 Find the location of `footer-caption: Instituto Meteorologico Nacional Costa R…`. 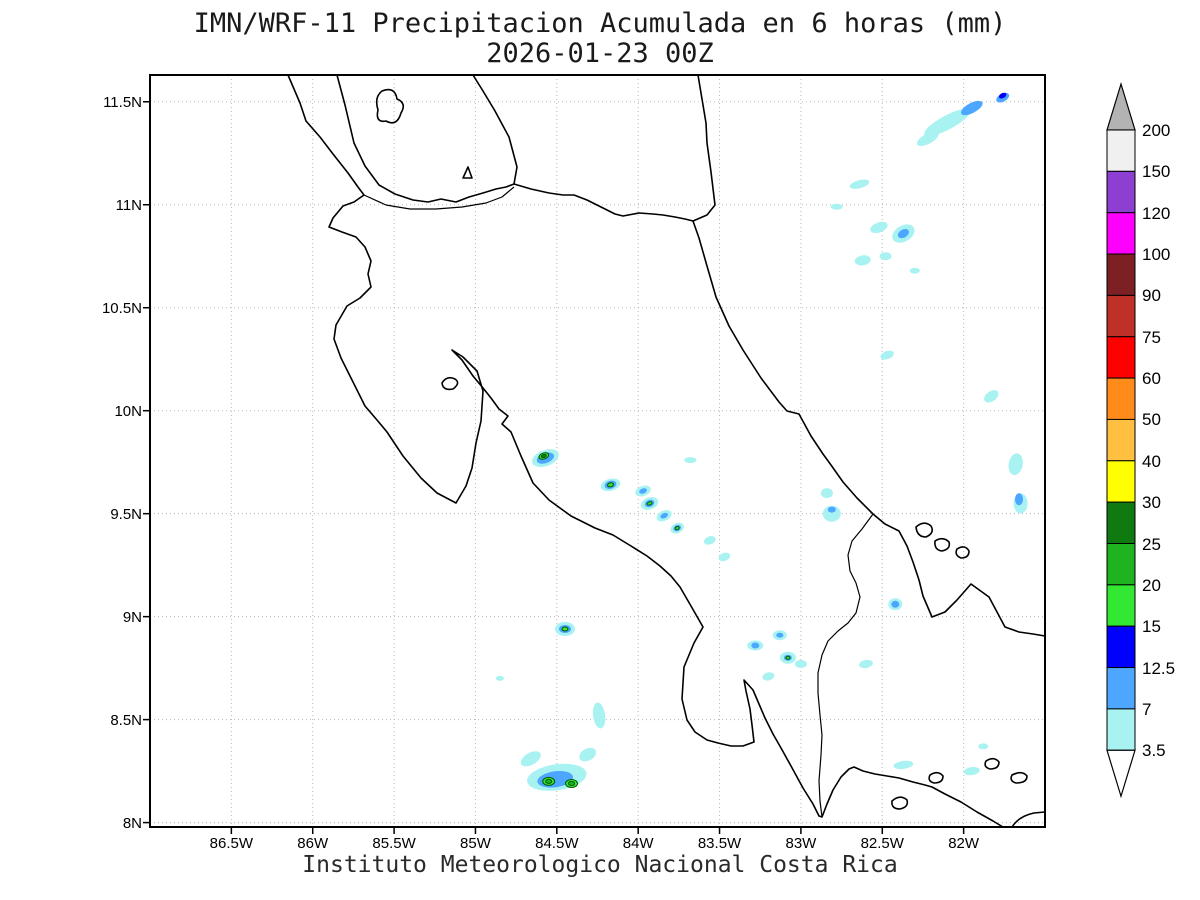

footer-caption: Instituto Meteorologico Nacional Costa R… is located at coordinates (600, 865).